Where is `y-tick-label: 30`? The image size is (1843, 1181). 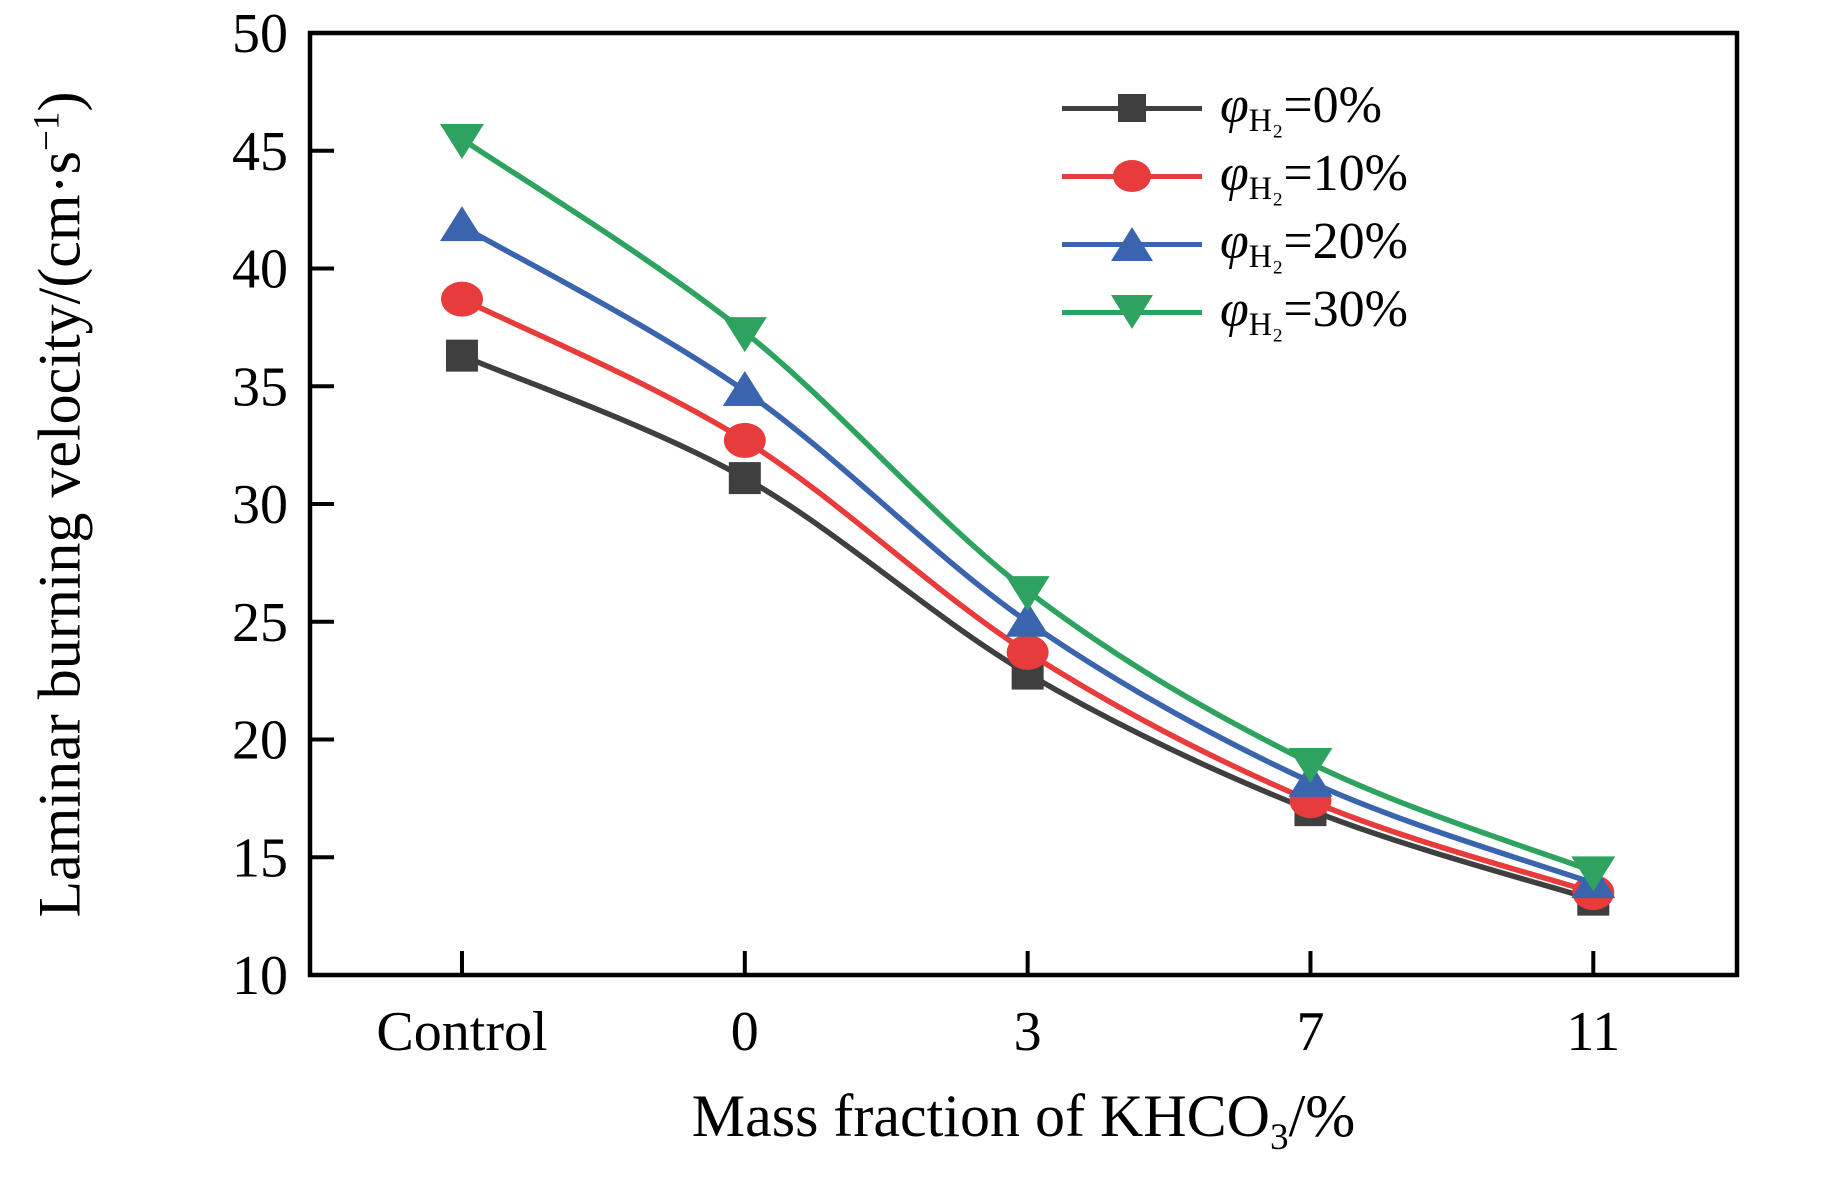 y-tick-label: 30 is located at coordinates (260, 505).